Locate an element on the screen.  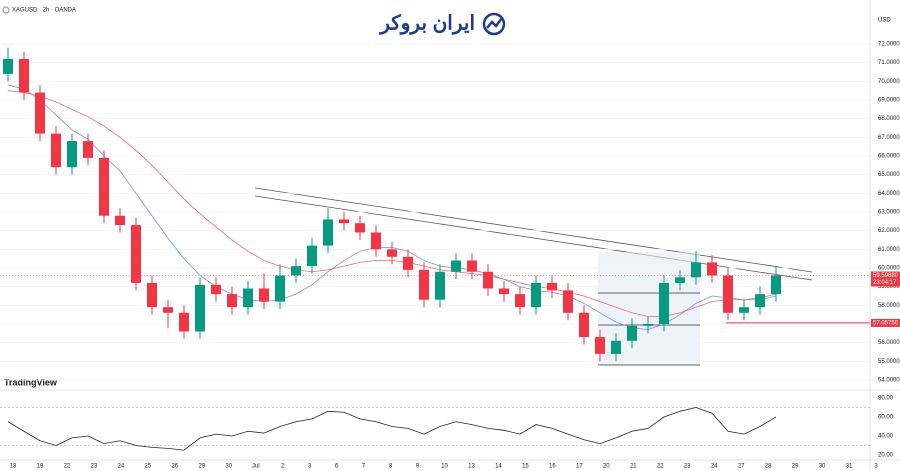
y-tick-label: 68.00000 is located at coordinates (889, 119).